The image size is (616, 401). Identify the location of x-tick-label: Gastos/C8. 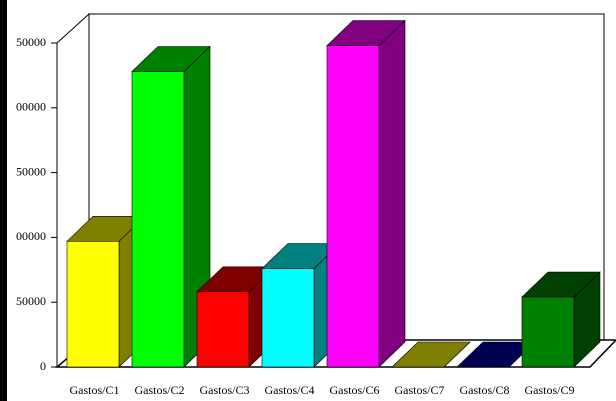
(484, 390).